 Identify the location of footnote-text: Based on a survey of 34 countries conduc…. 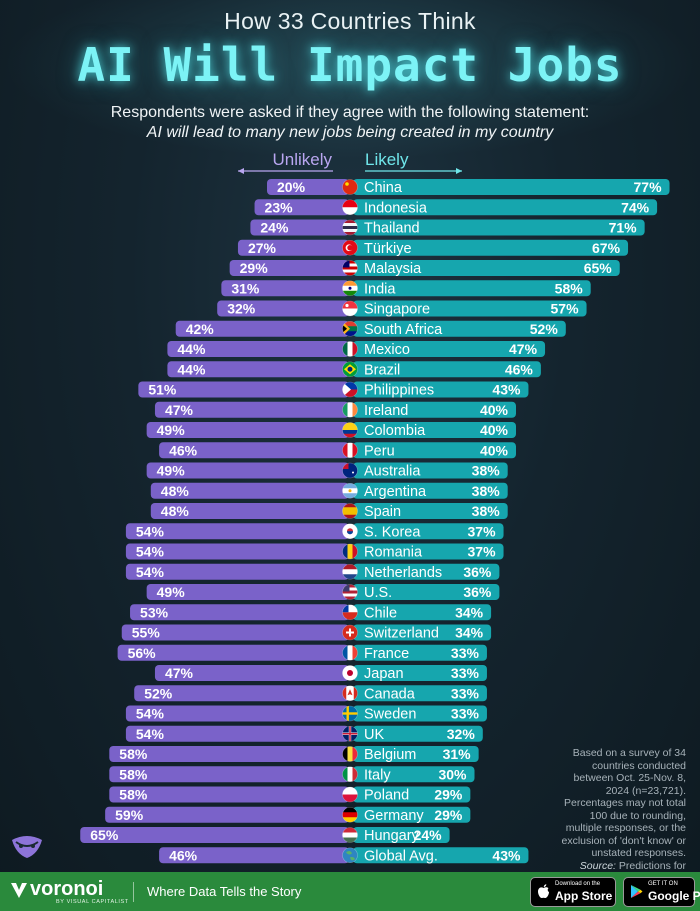
(624, 803).